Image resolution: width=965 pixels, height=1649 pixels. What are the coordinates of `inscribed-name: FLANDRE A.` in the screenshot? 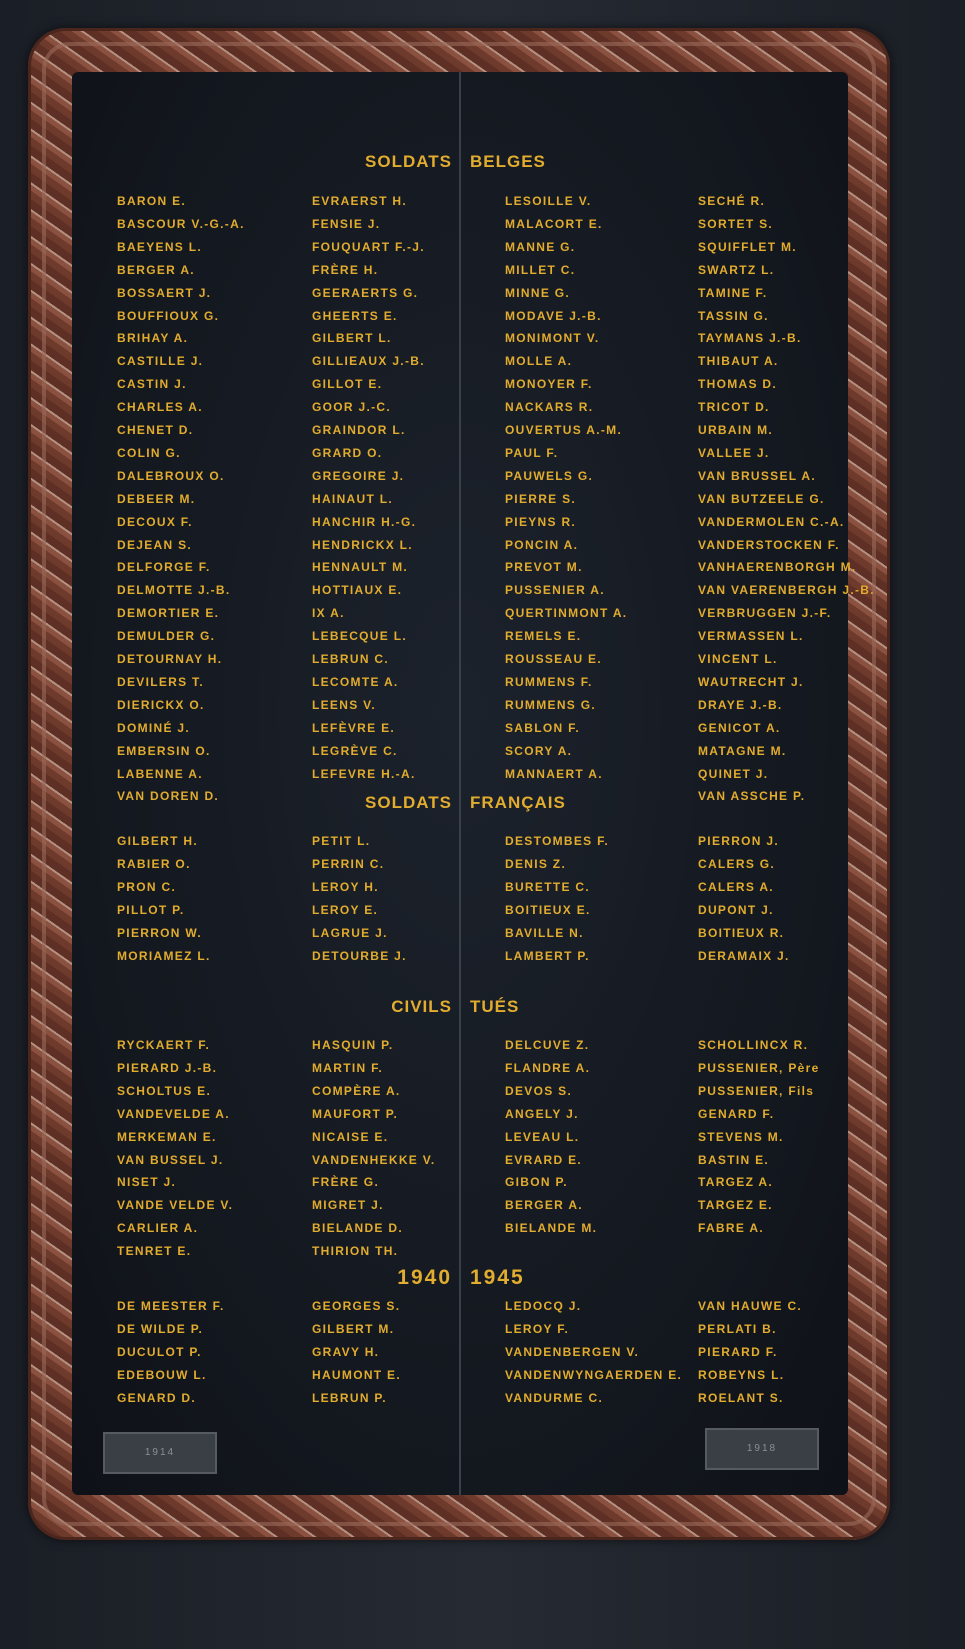 It's located at (548, 1067).